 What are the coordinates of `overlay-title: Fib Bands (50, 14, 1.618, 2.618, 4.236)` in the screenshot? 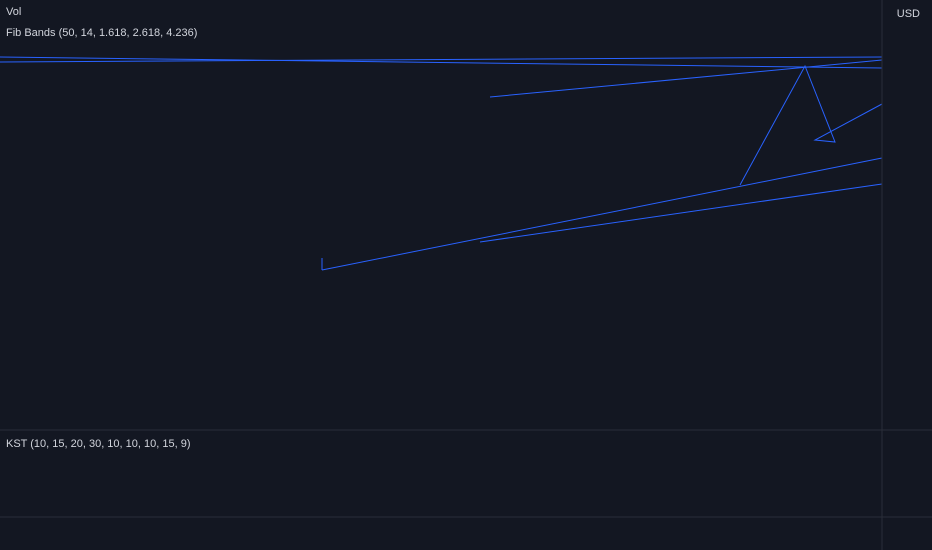 It's located at (101, 33).